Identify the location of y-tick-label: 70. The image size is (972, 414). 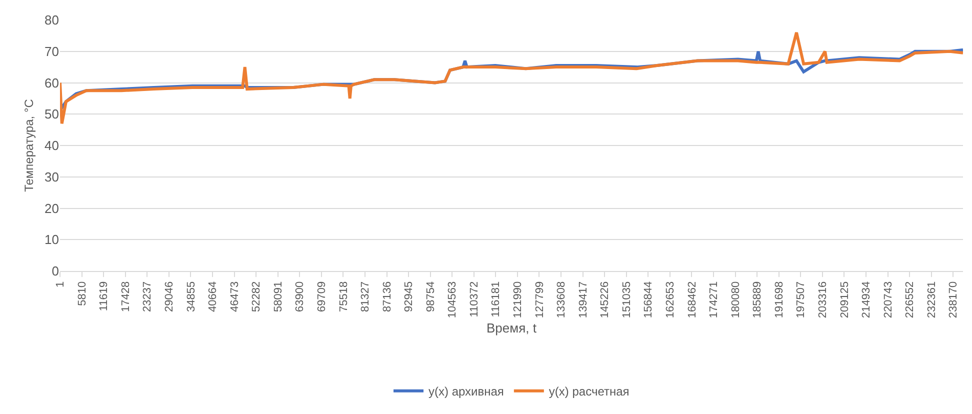
(51, 51).